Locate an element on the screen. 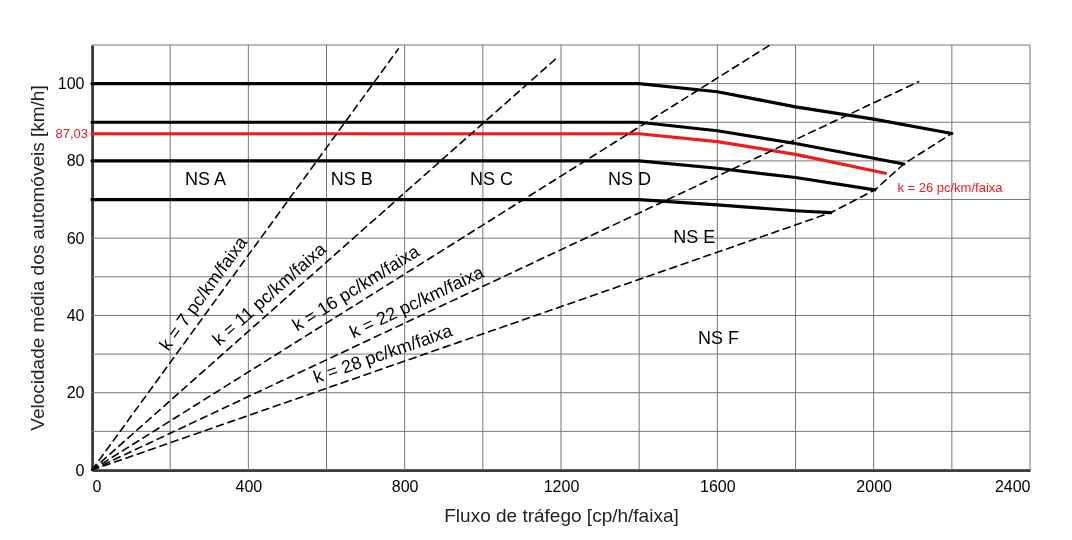 The width and height of the screenshot is (1072, 540). y-tick-label: 0 is located at coordinates (80, 470).